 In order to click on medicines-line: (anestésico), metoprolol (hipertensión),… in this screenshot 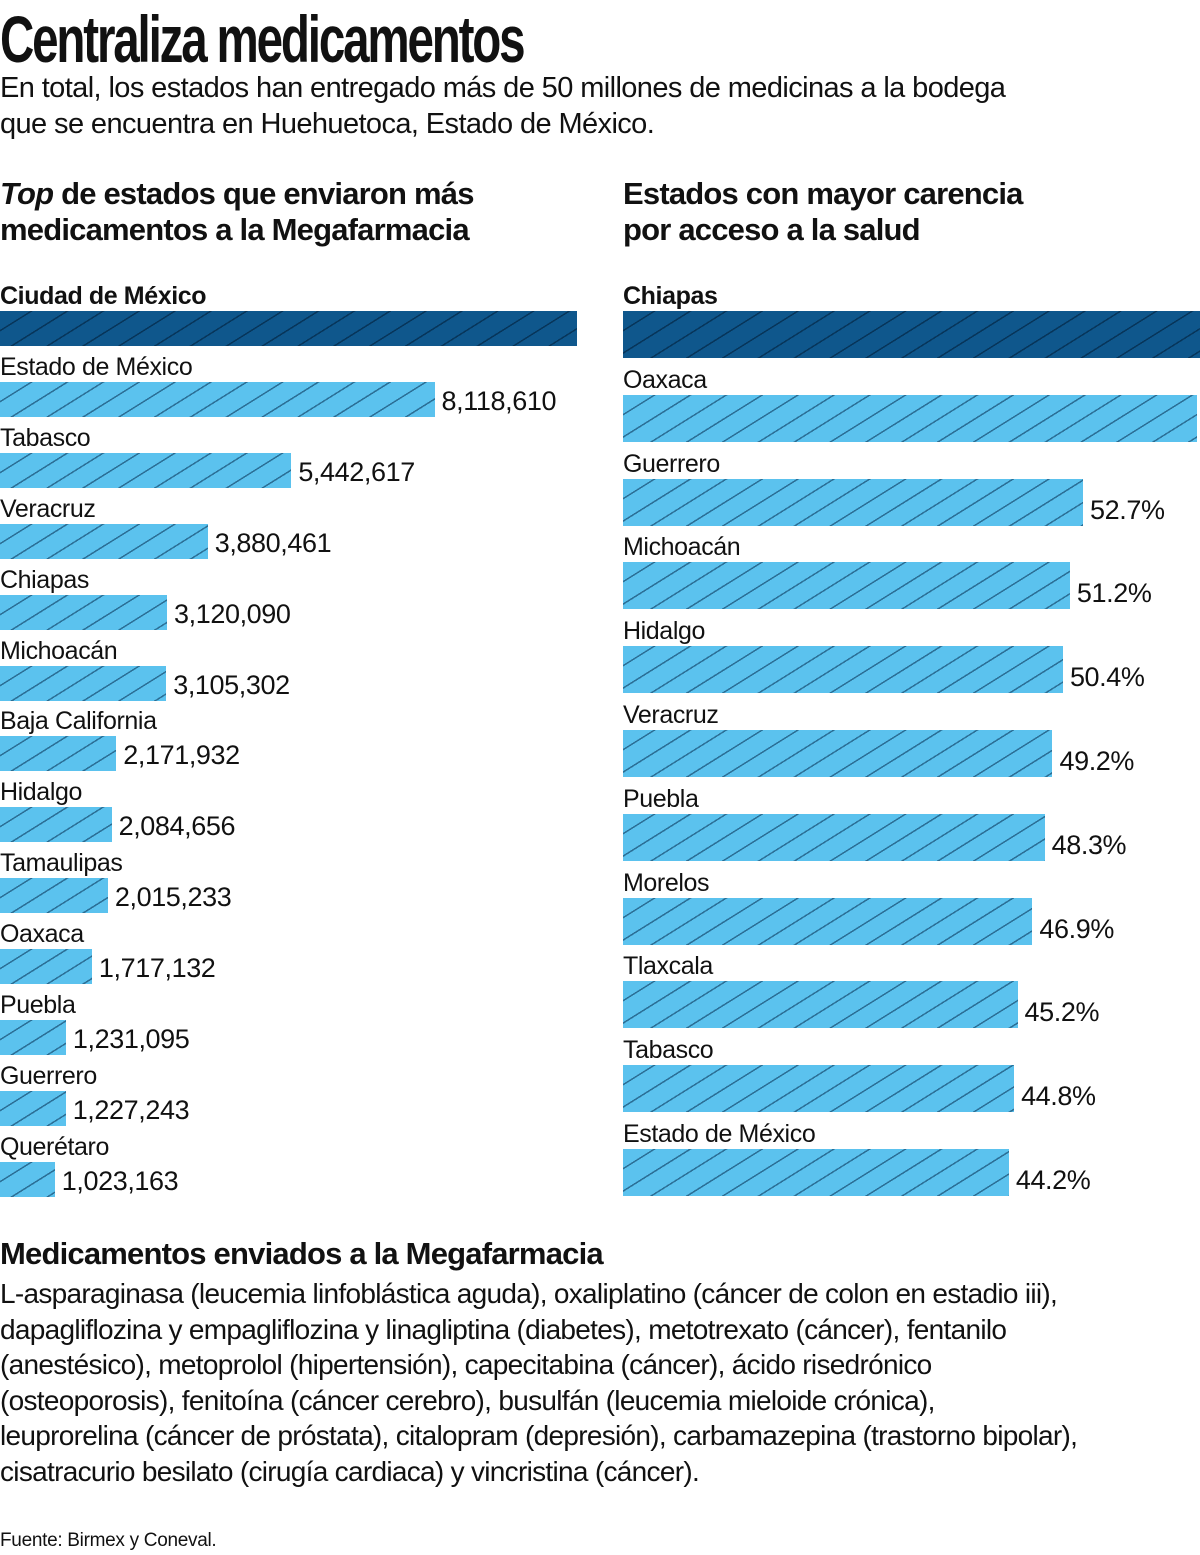, I will do `click(466, 1364)`.